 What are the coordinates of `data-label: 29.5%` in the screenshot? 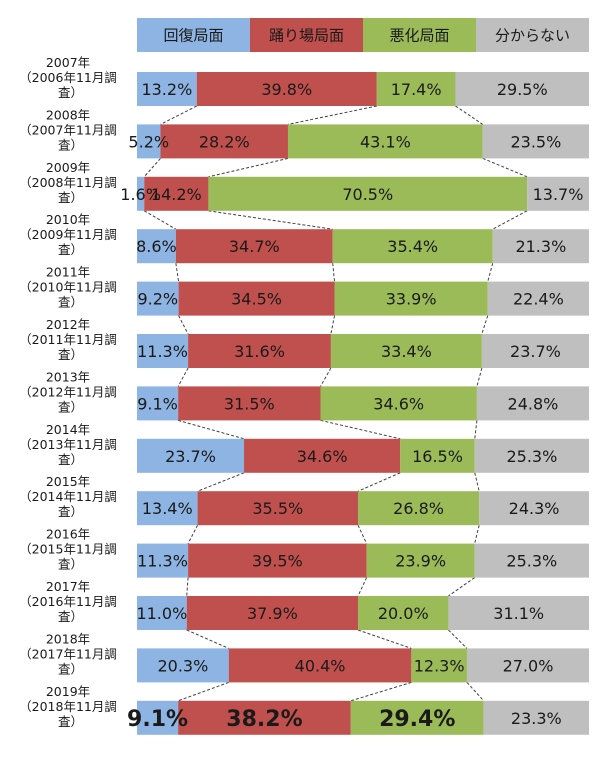 It's located at (522, 89).